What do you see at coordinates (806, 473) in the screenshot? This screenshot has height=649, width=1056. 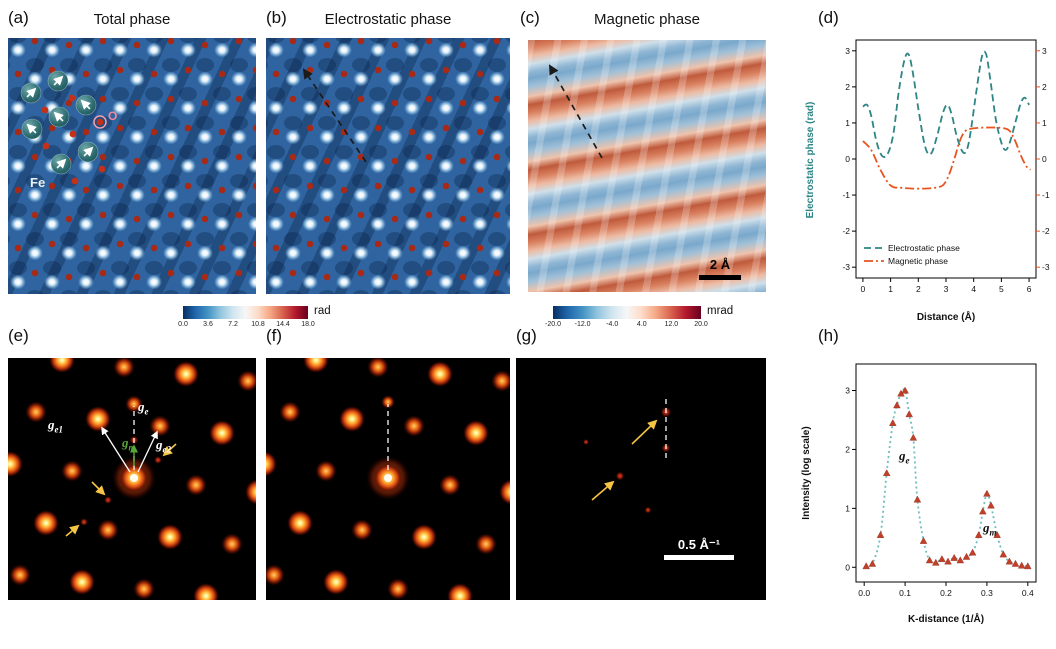 I see `chart-h-ylabel: Intensity (log scale)` at bounding box center [806, 473].